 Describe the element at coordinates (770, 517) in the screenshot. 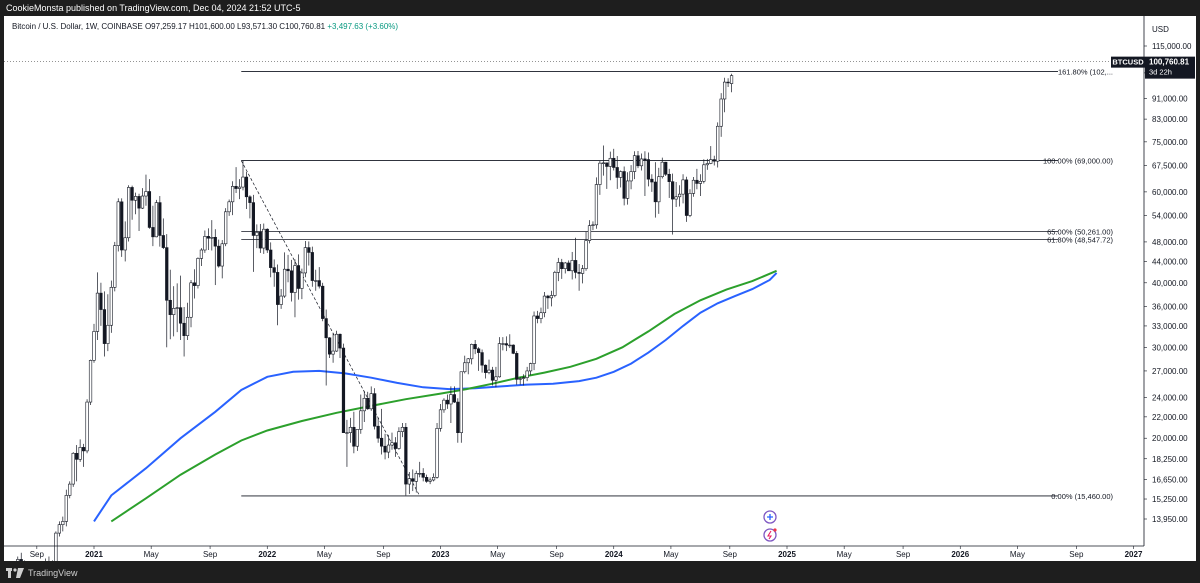

I see `plus-circle-icon` at that location.